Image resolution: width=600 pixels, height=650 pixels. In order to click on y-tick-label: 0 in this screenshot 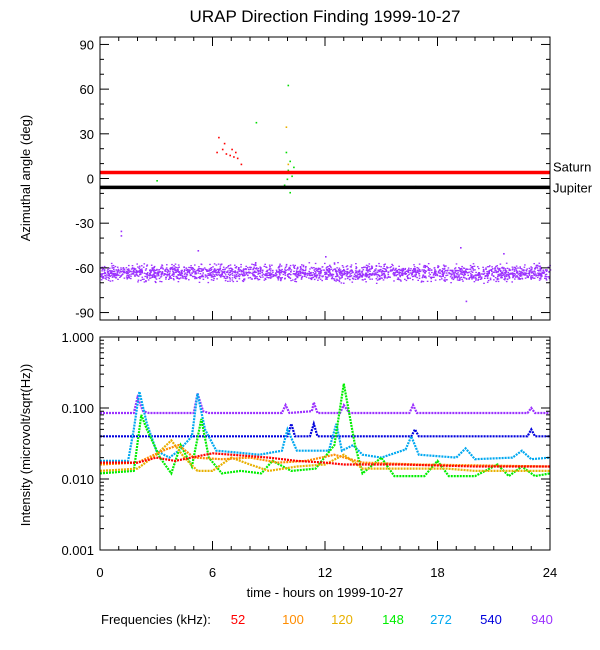, I will do `click(90, 179)`.